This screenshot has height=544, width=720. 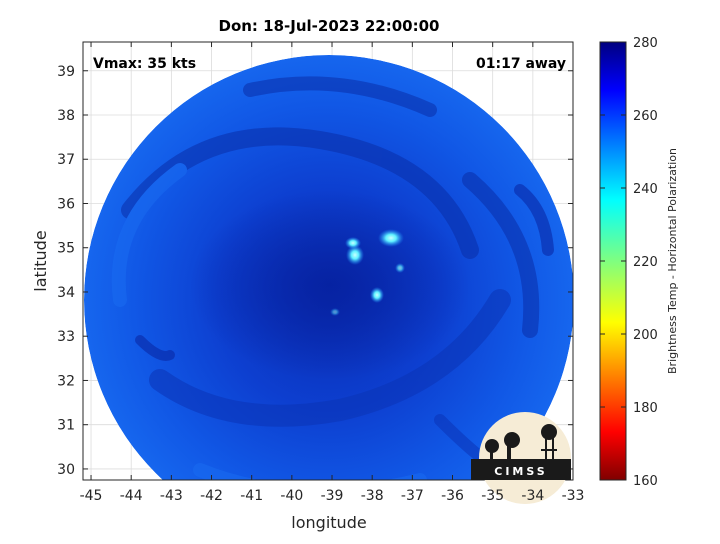 What do you see at coordinates (66, 426) in the screenshot?
I see `y-tick-label: 31` at bounding box center [66, 426].